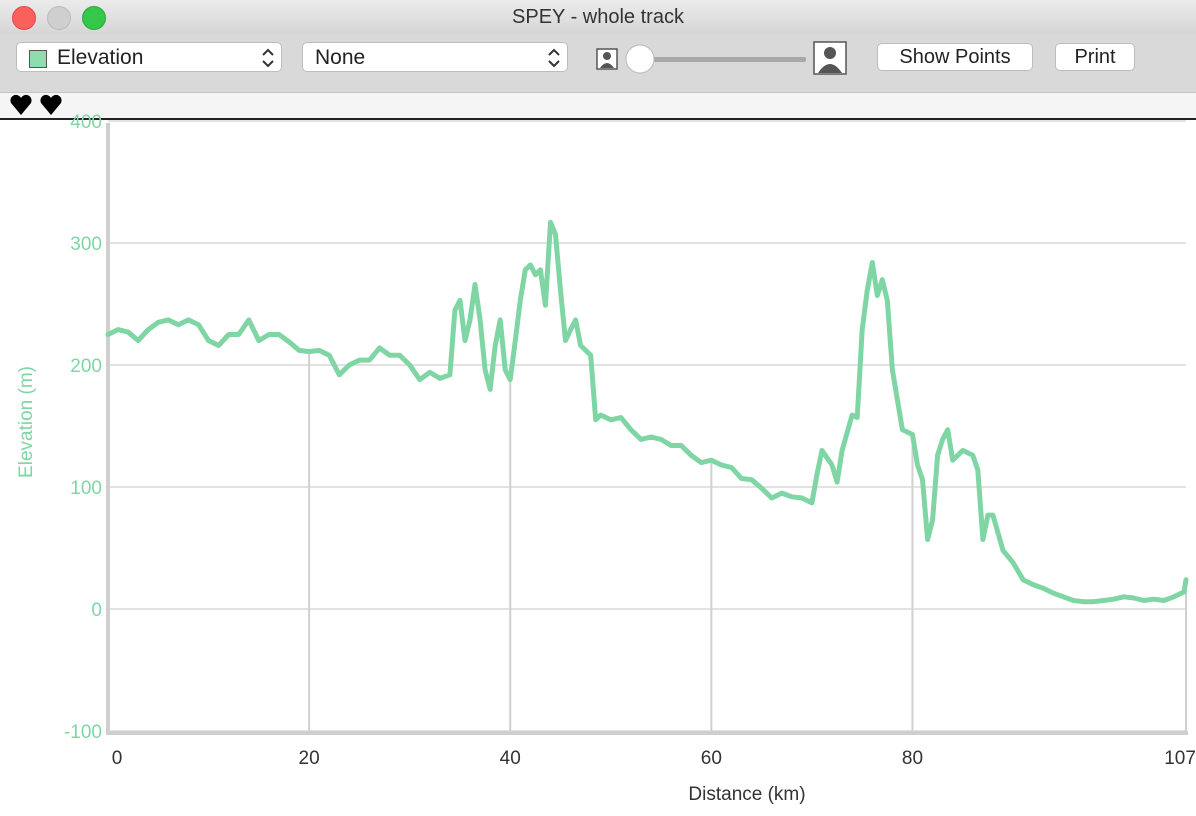 Image resolution: width=1196 pixels, height=816 pixels. What do you see at coordinates (598, 106) in the screenshot?
I see `marker-strip` at bounding box center [598, 106].